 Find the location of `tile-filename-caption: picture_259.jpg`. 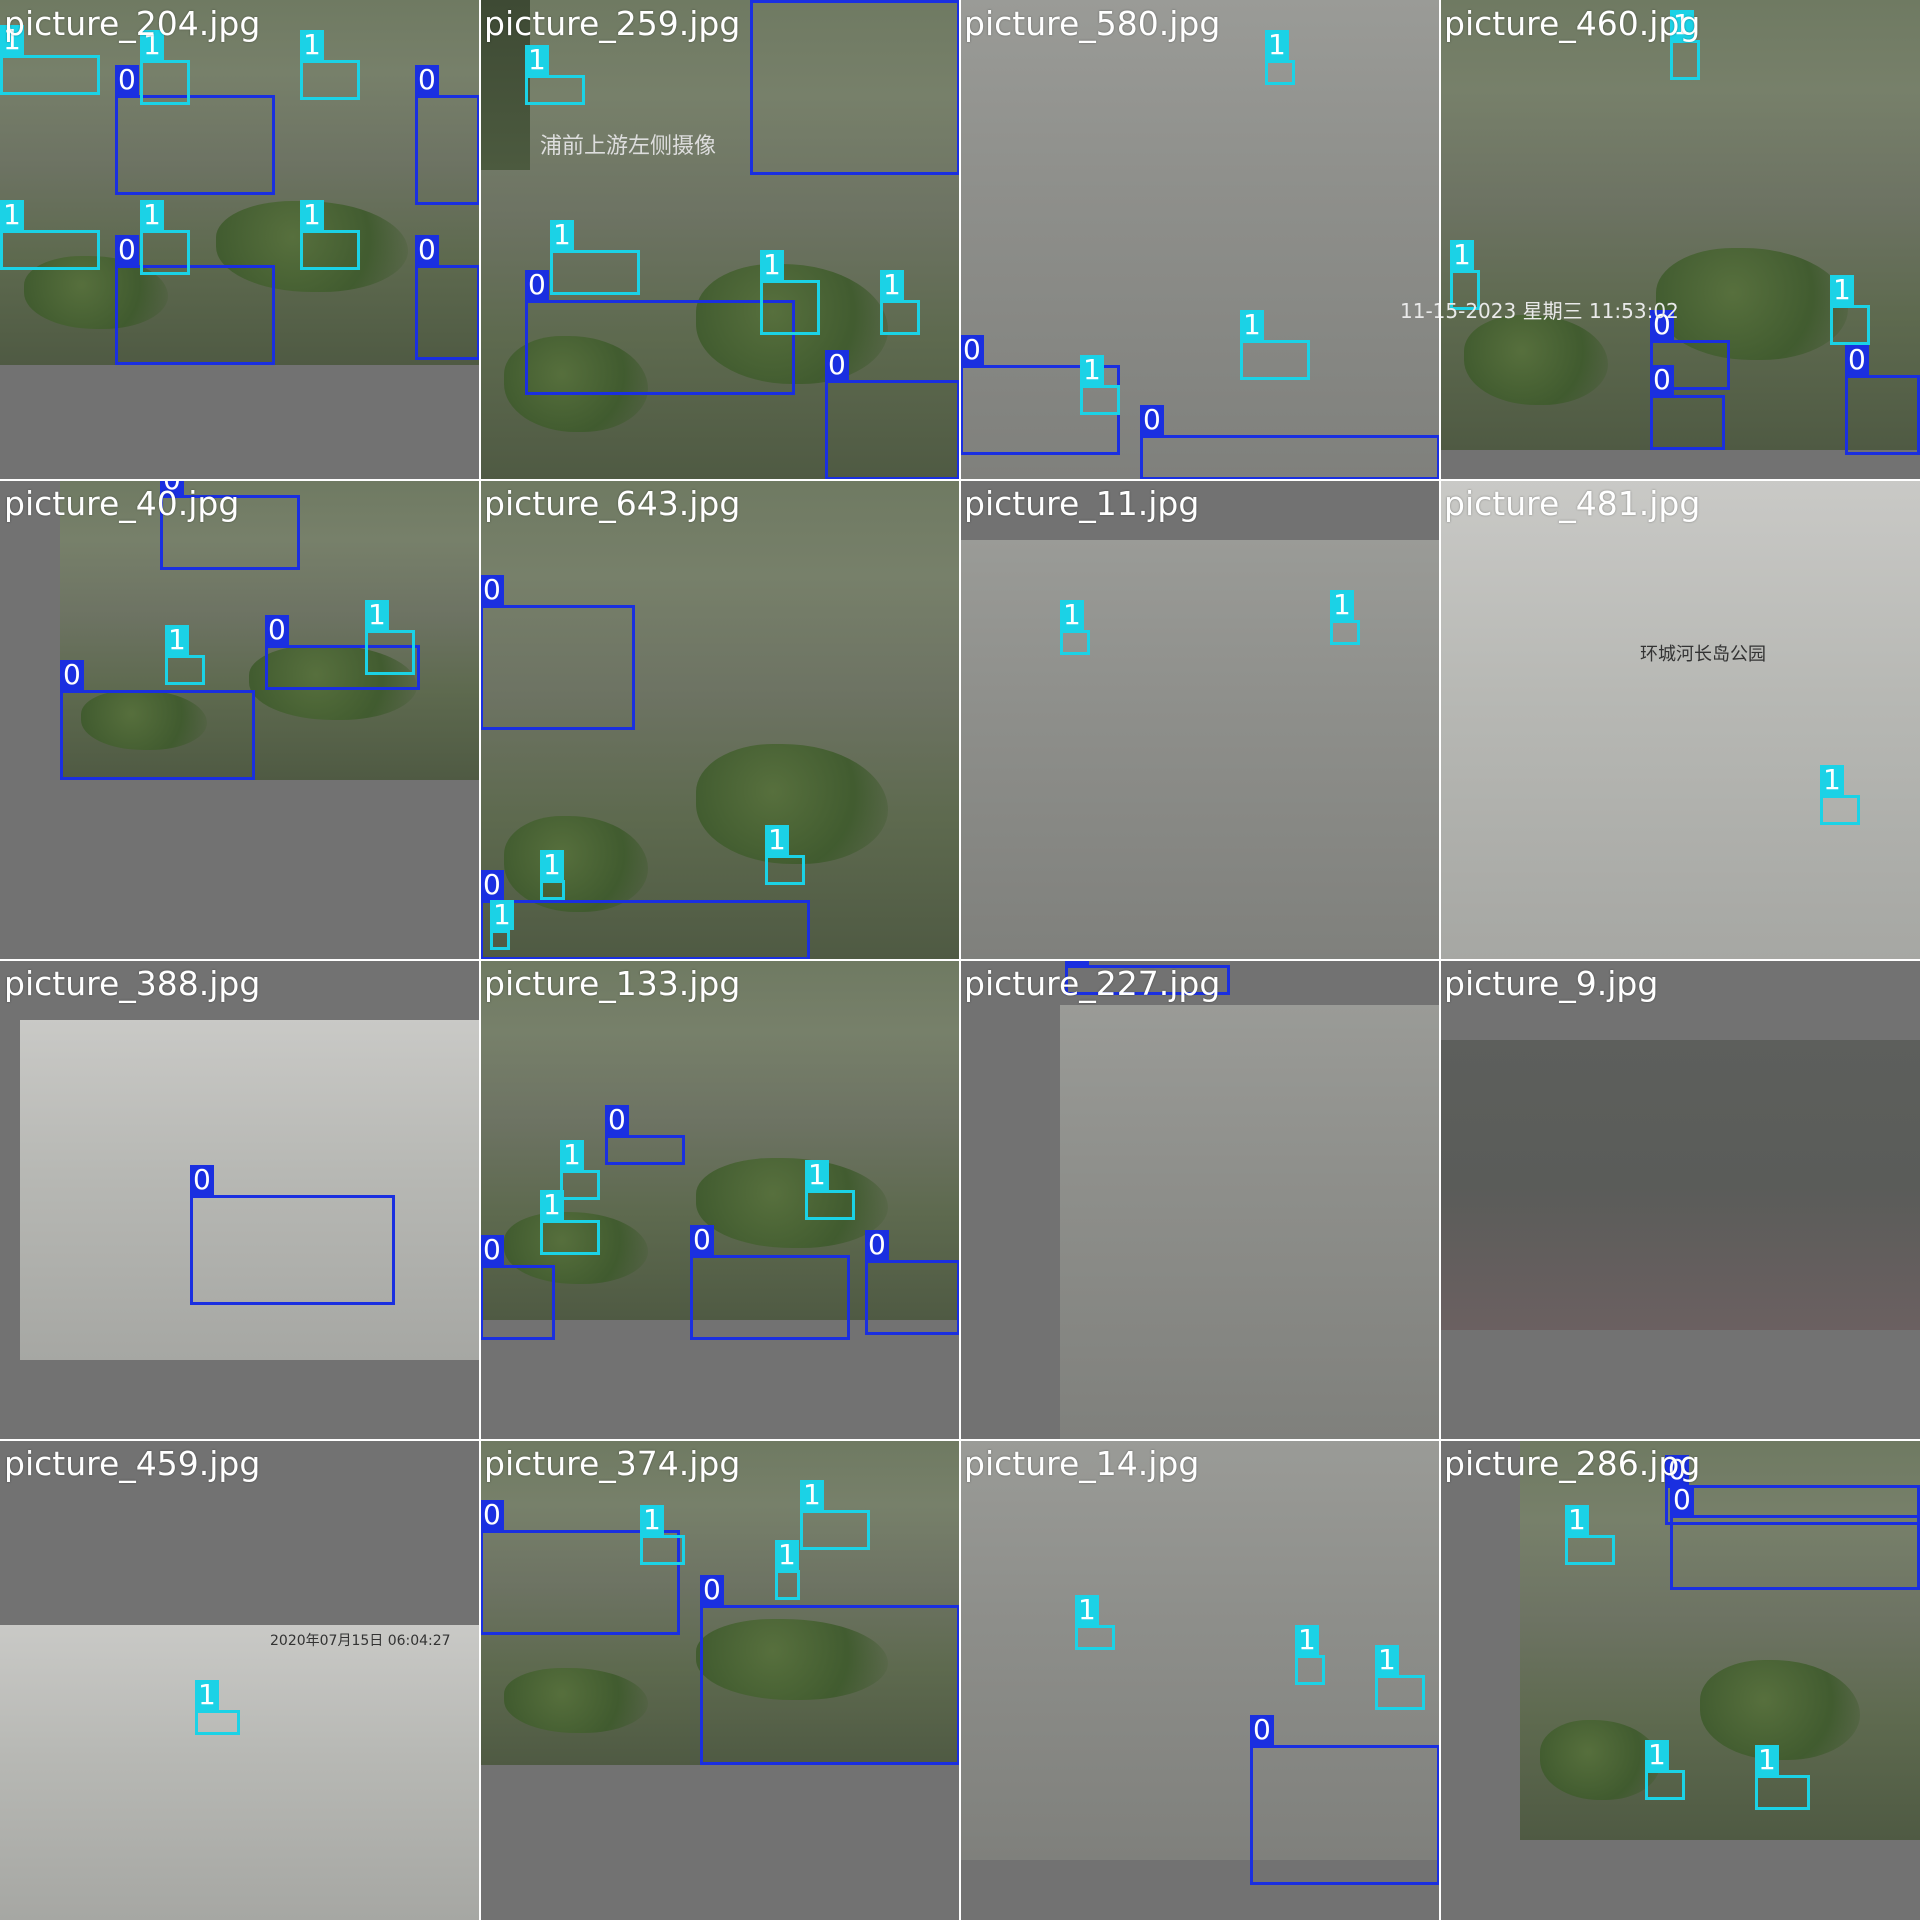

tile-filename-caption: picture_259.jpg is located at coordinates (612, 23).